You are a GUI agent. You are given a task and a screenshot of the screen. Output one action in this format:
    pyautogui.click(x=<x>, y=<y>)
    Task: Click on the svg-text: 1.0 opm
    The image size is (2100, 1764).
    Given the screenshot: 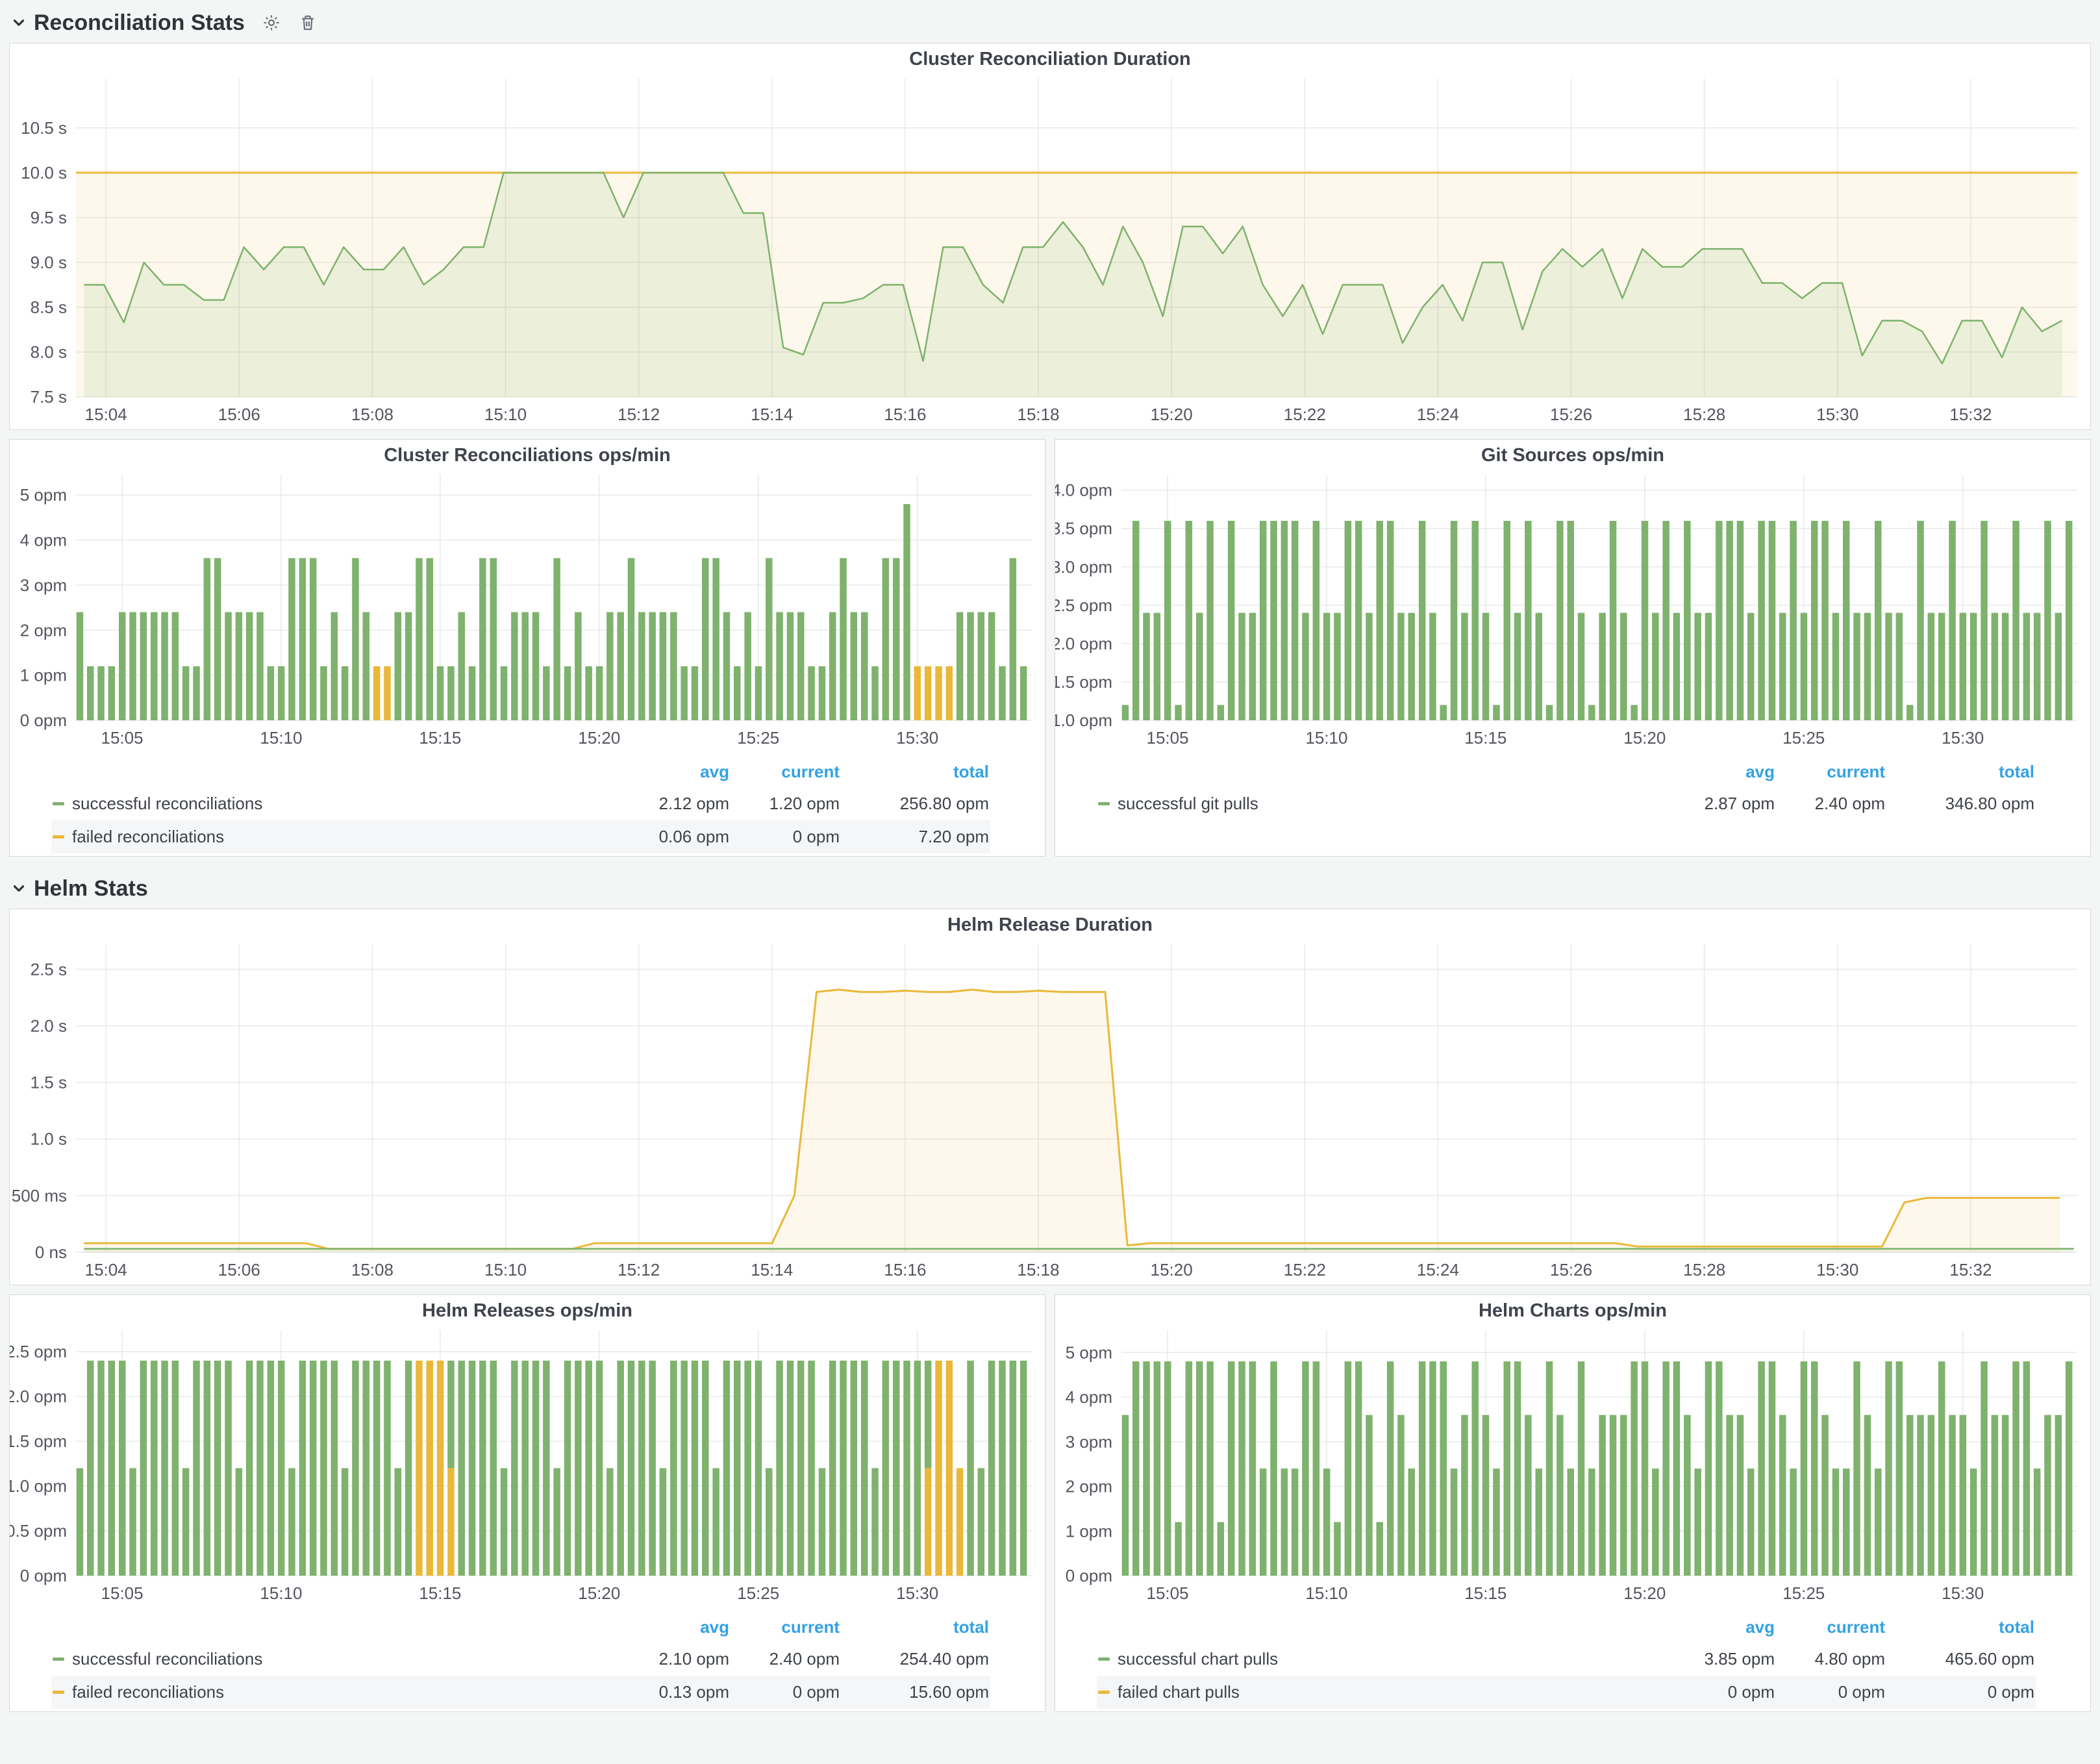 What is the action you would take?
    pyautogui.click(x=1083, y=720)
    